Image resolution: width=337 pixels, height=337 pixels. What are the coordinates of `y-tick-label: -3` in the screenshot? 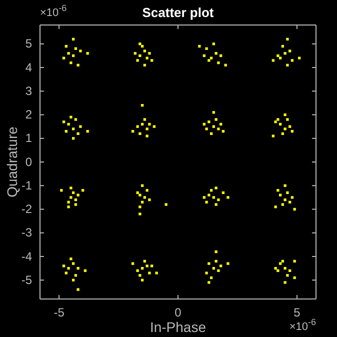 It's located at (26, 233).